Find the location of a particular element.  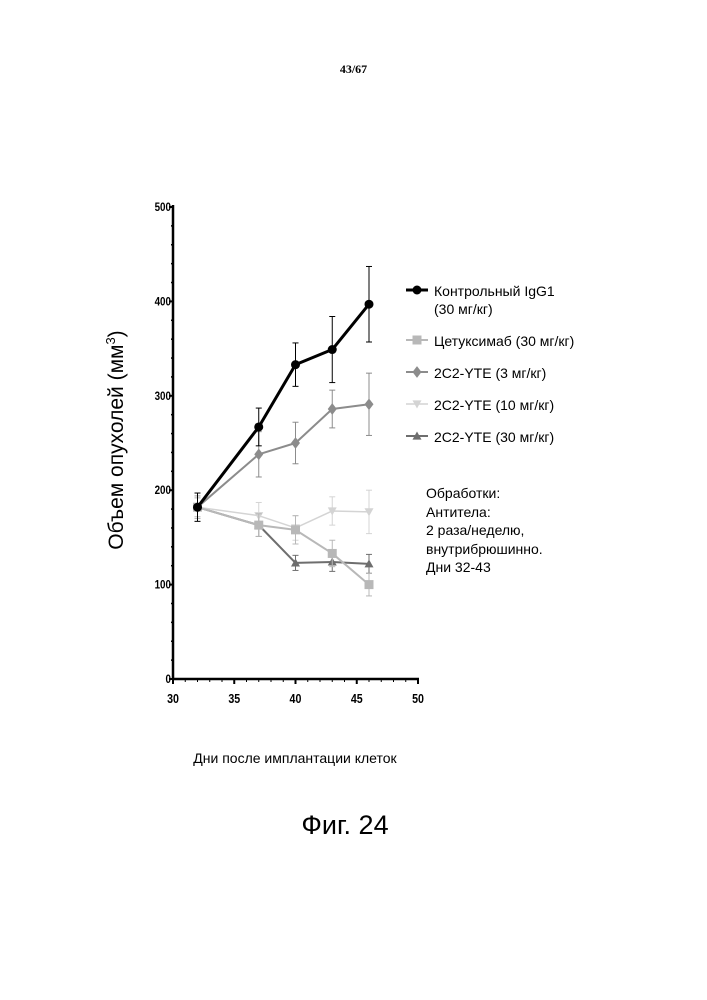

y-axis-label: Объем опухолей (мм3) is located at coordinates (116, 439).